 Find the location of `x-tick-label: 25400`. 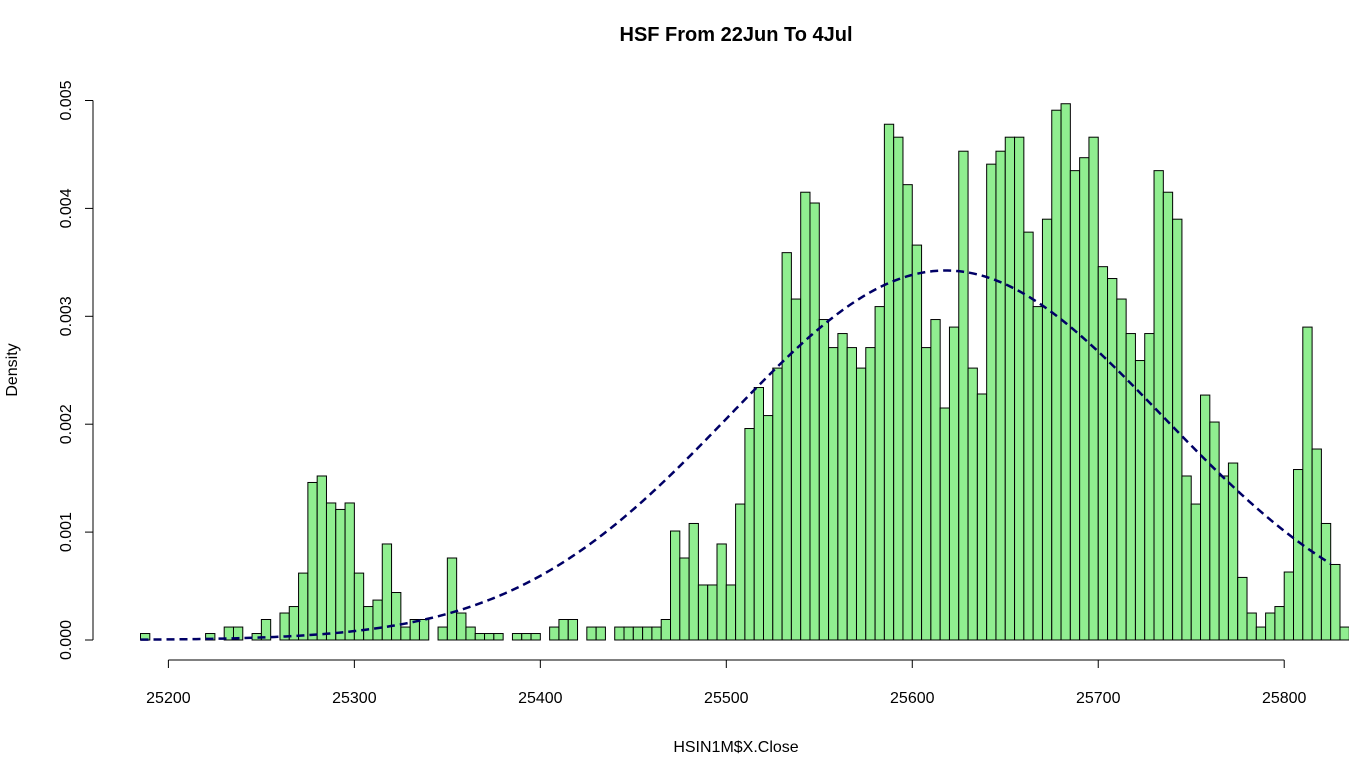

x-tick-label: 25400 is located at coordinates (540, 698).